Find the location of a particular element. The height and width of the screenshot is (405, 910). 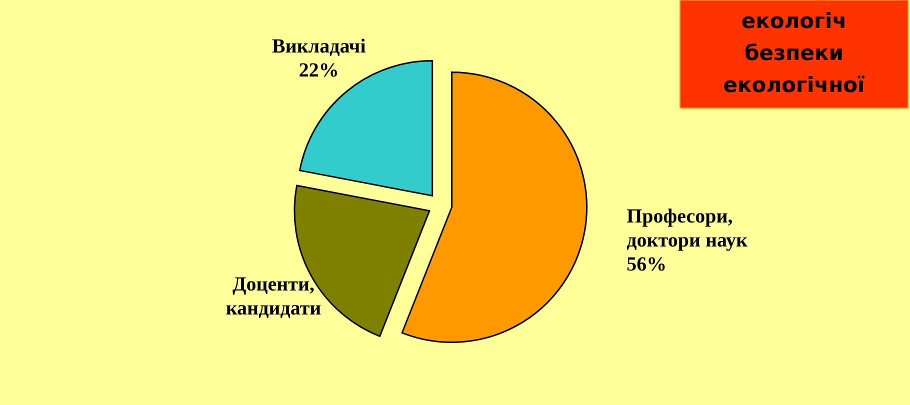

data-label: 22% is located at coordinates (318, 71).